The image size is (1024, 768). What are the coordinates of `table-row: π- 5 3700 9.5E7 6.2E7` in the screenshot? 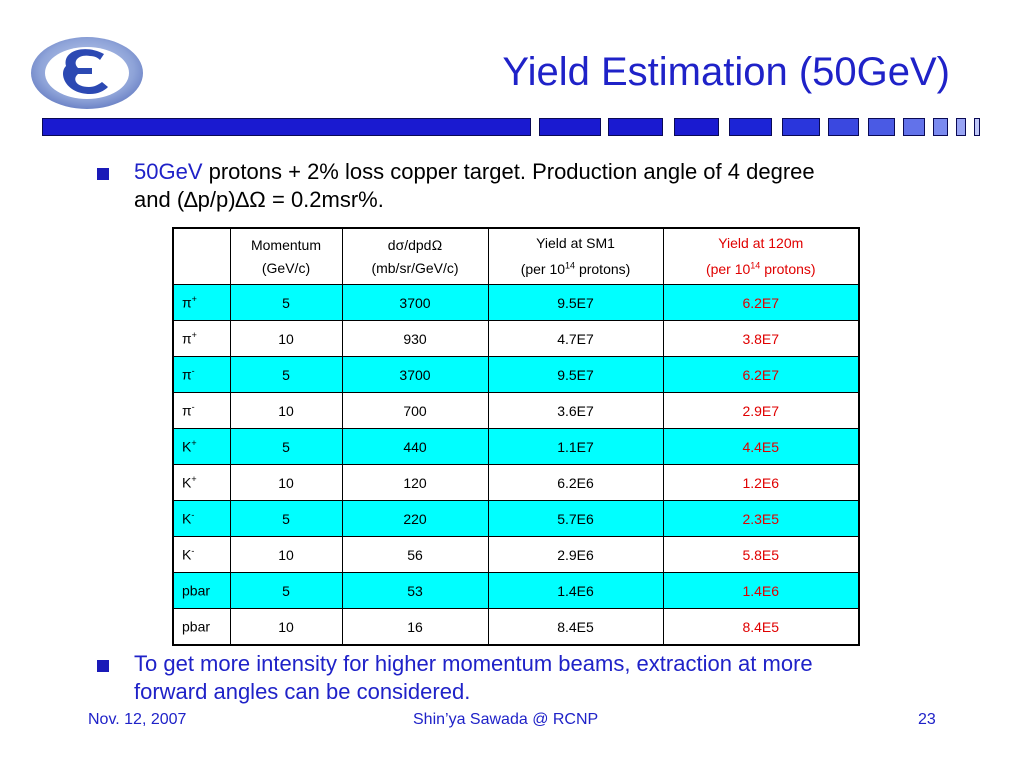 It's located at (516, 374).